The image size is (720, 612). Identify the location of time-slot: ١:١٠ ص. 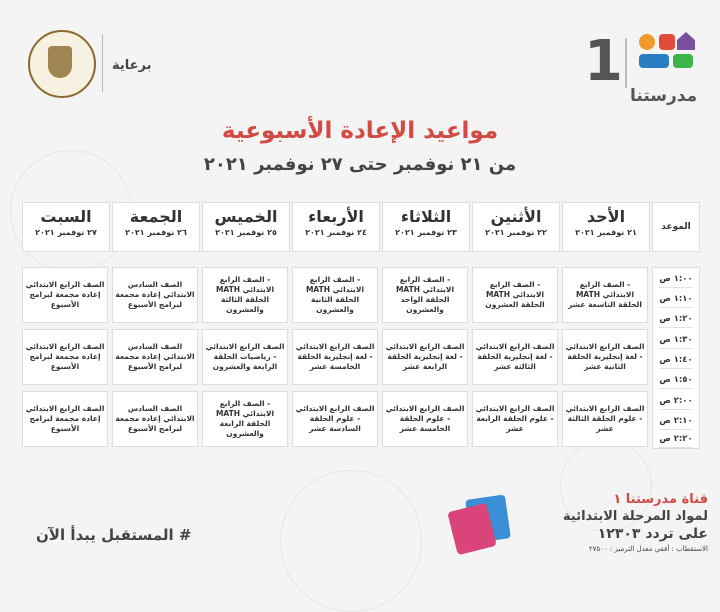
(676, 301).